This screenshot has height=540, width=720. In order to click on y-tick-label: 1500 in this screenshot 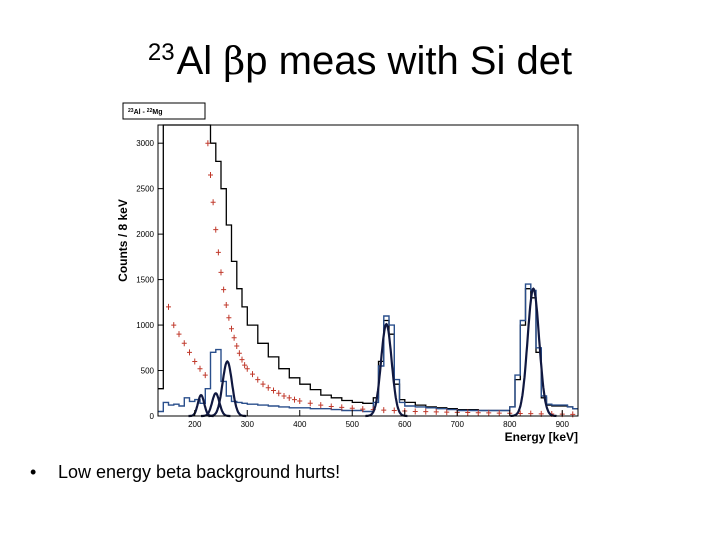, I will do `click(145, 280)`.